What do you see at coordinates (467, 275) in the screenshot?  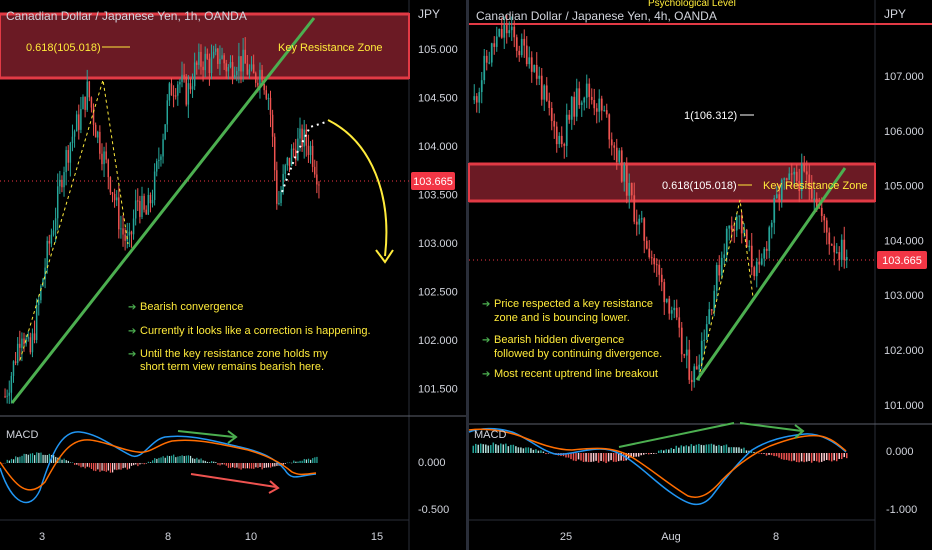 I see `panel-divider` at bounding box center [467, 275].